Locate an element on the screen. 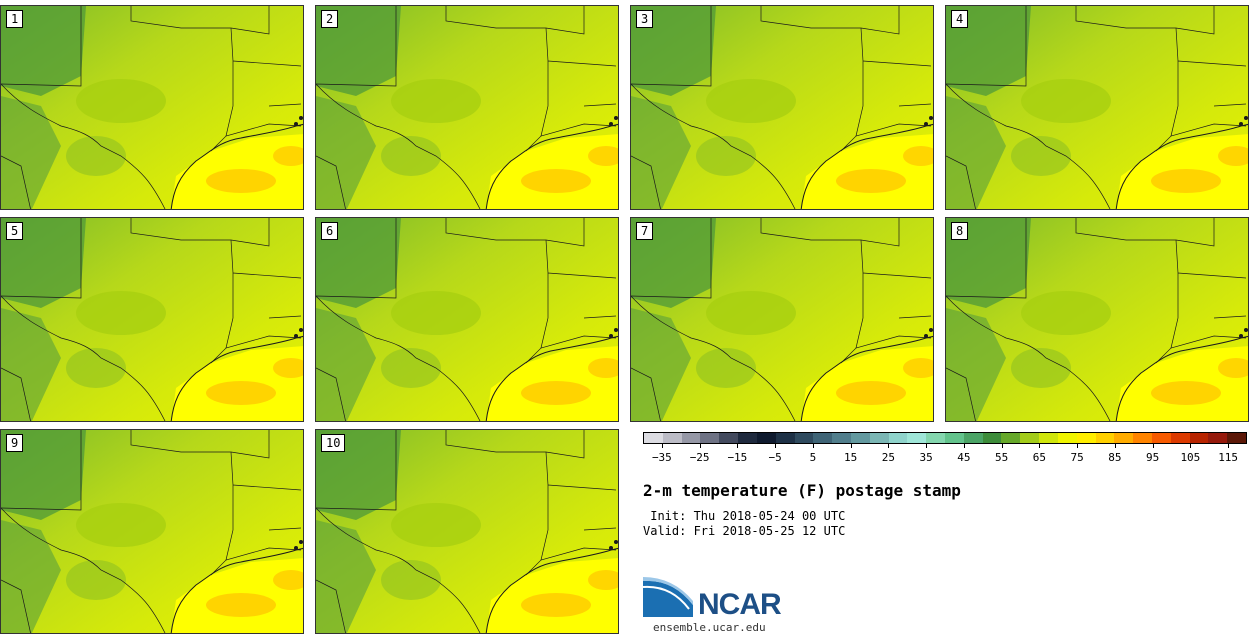 The width and height of the screenshot is (1260, 635). init-time: Init: Thu 2018-05-24 00 UTC is located at coordinates (744, 516).